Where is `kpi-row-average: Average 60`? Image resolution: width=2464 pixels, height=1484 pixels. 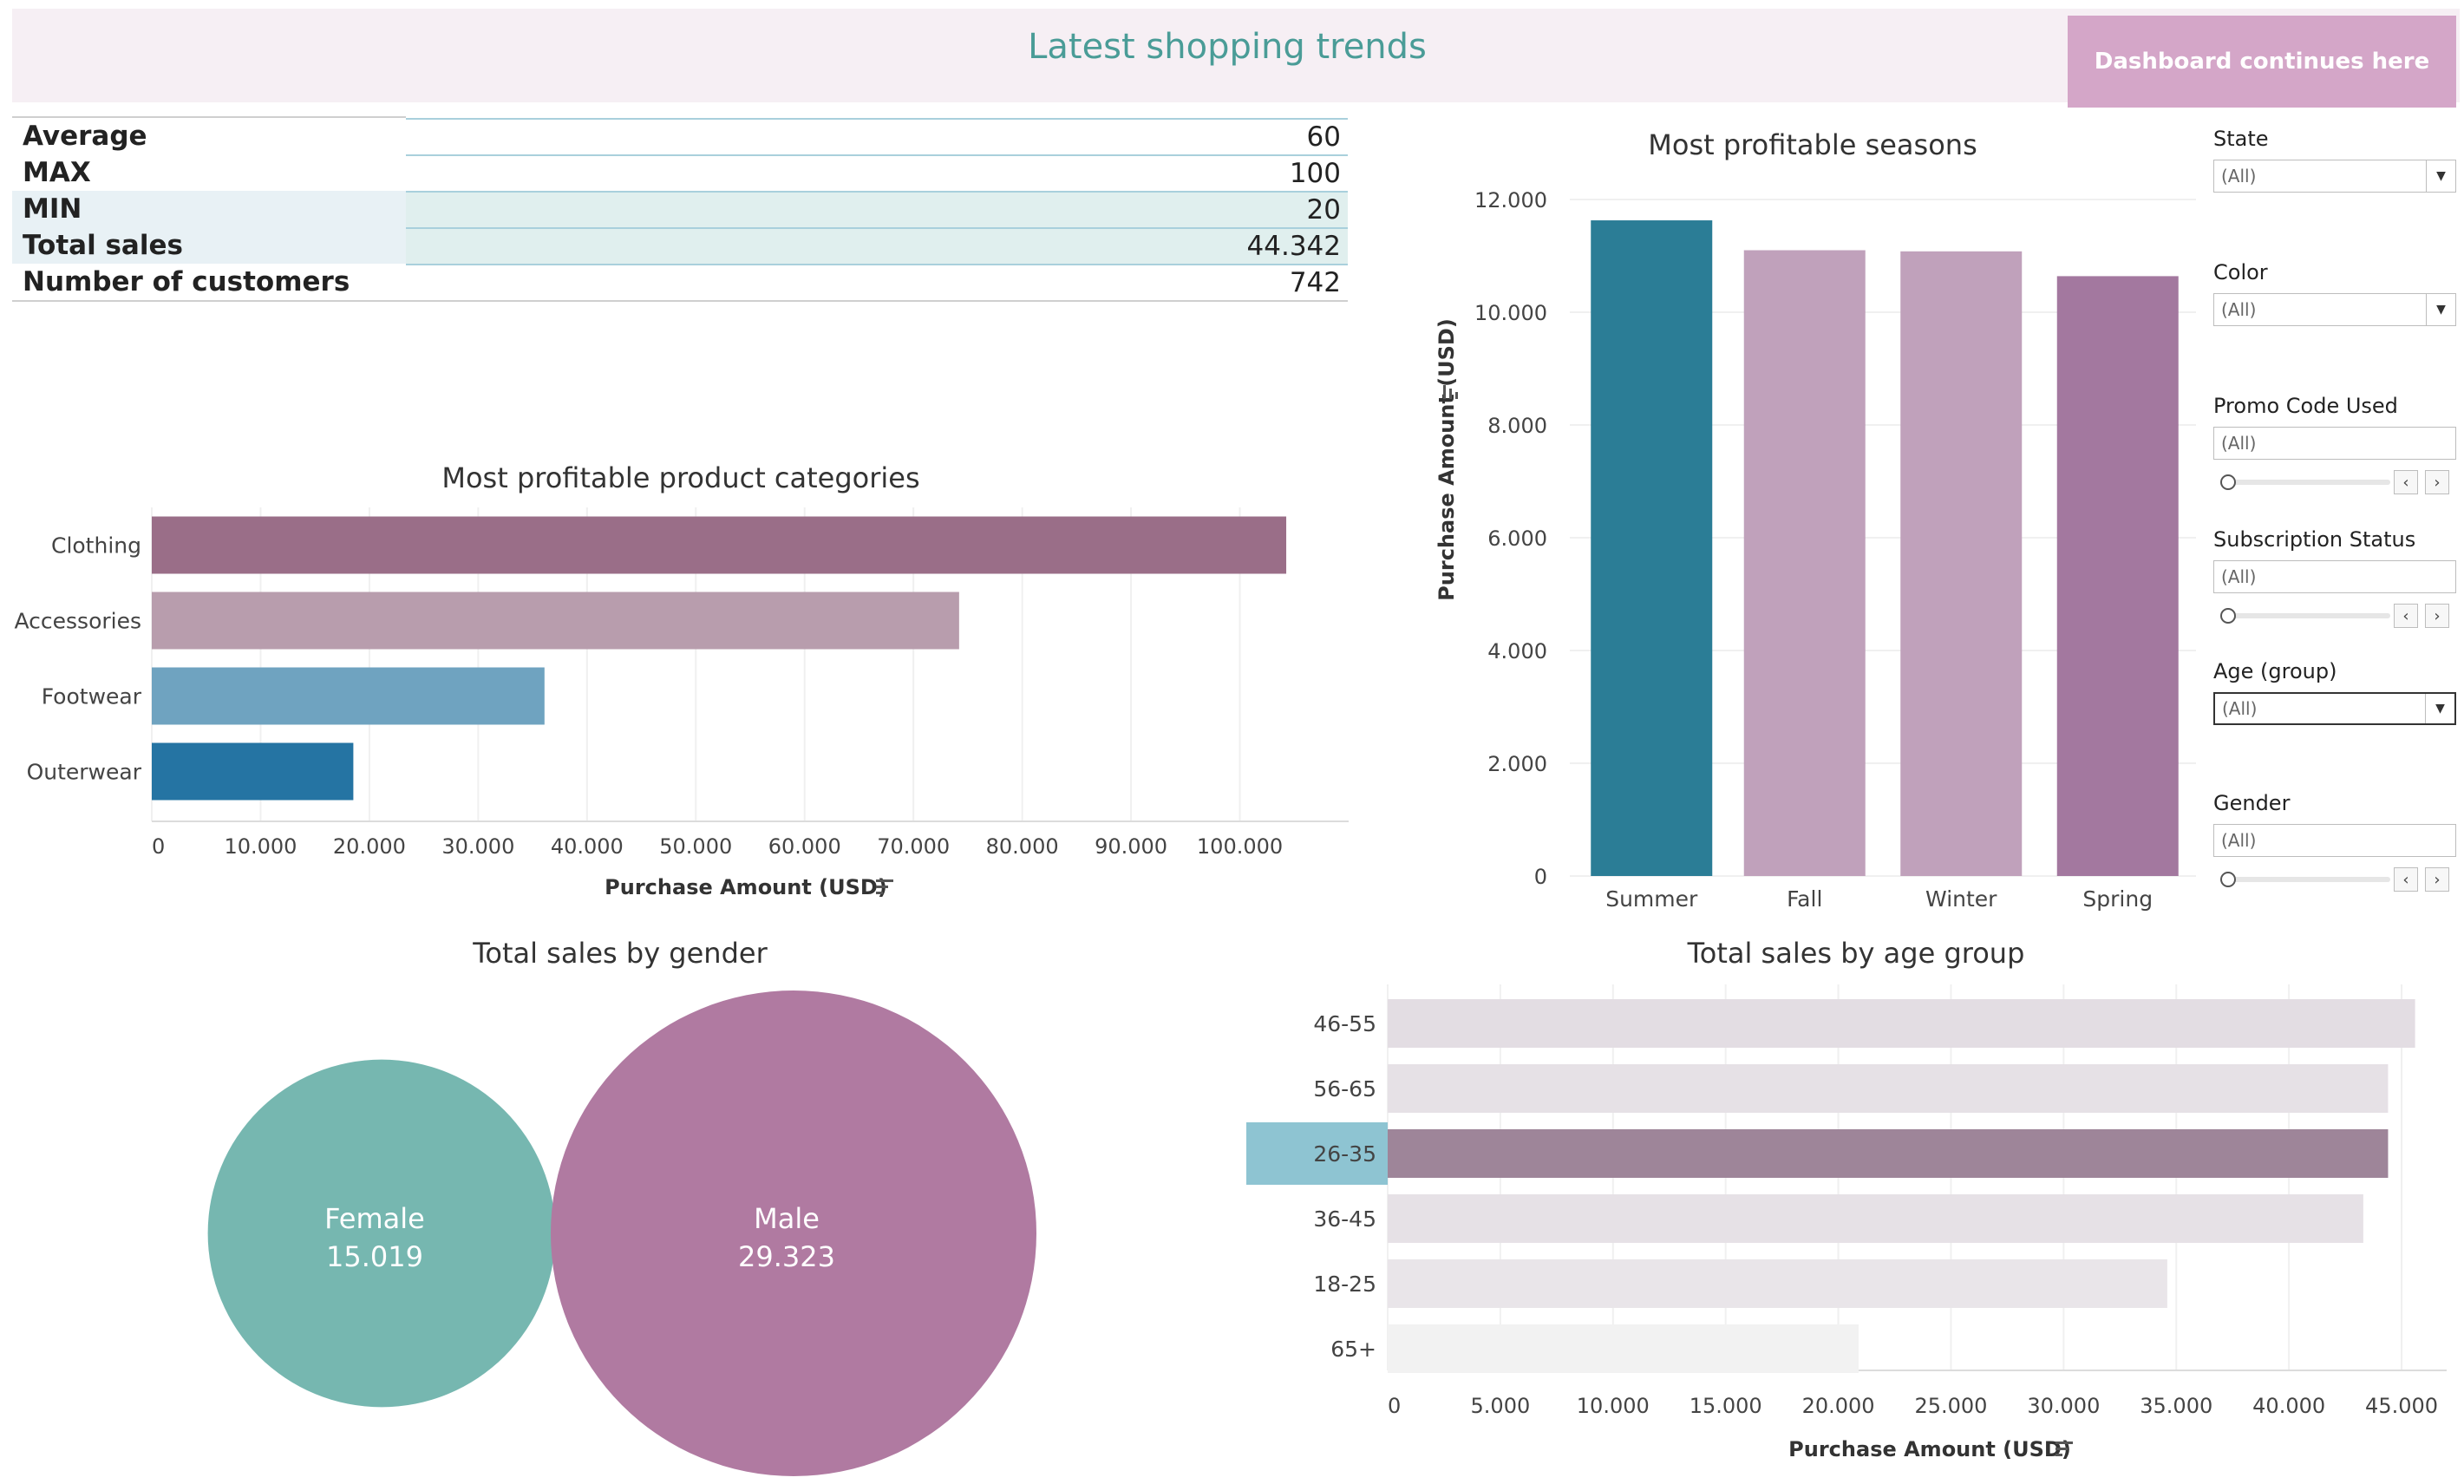
kpi-row-average: Average 60 is located at coordinates (680, 136).